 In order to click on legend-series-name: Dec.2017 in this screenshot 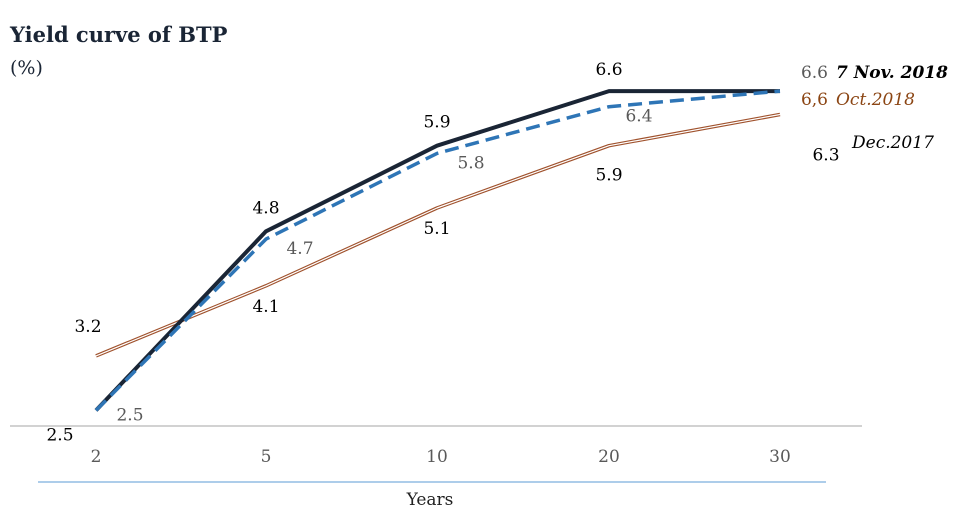, I will do `click(892, 143)`.